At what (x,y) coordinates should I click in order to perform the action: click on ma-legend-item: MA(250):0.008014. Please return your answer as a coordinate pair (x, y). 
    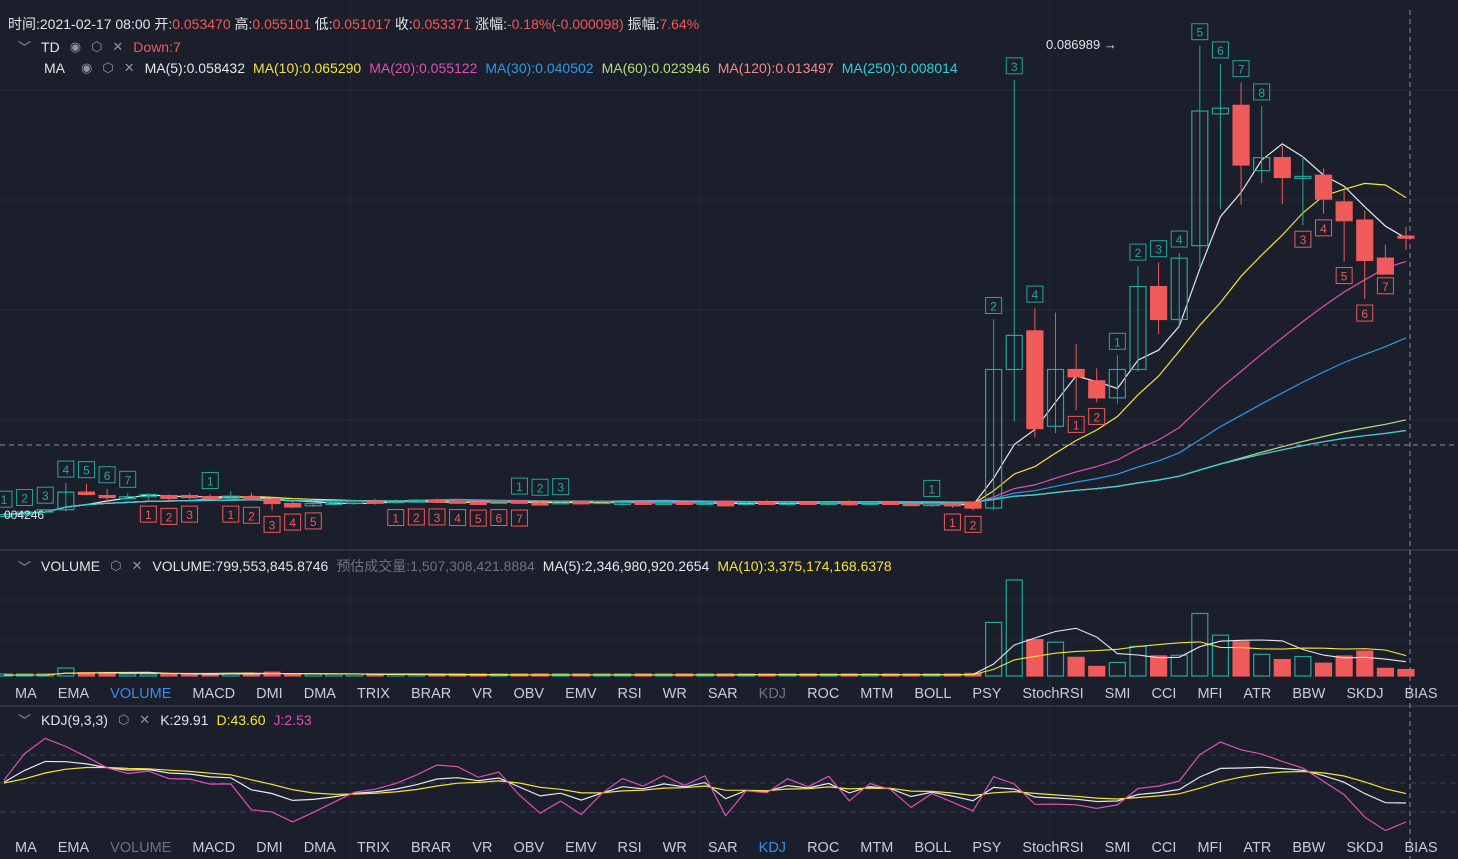
    Looking at the image, I should click on (899, 68).